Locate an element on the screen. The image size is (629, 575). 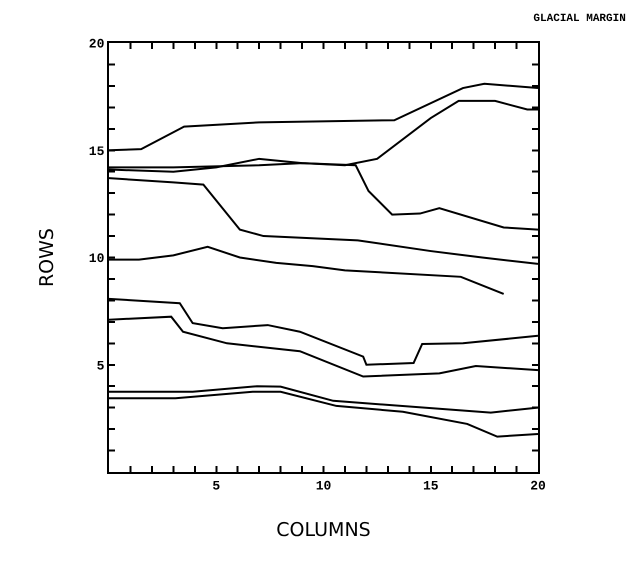
x-tick-label: 10 is located at coordinates (324, 486).